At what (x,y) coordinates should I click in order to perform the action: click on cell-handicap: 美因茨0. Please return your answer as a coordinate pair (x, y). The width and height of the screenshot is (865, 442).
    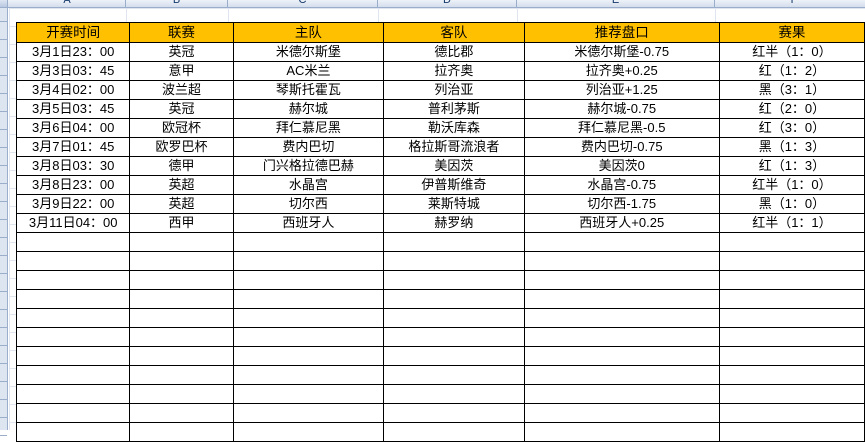
    Looking at the image, I should click on (621, 166).